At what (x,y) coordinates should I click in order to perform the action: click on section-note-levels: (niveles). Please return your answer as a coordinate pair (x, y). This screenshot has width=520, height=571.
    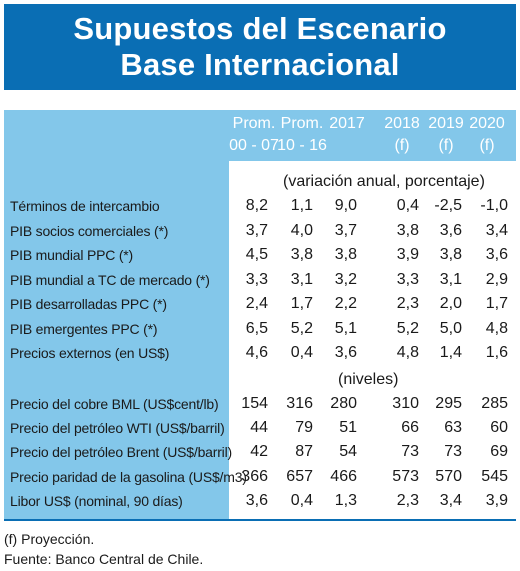
    Looking at the image, I should click on (368, 379).